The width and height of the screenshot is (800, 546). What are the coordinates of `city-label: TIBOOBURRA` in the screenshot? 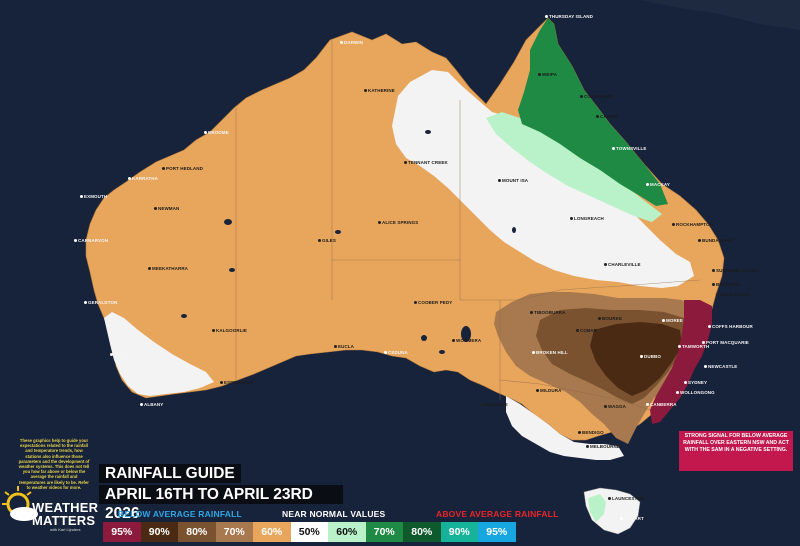 It's located at (548, 312).